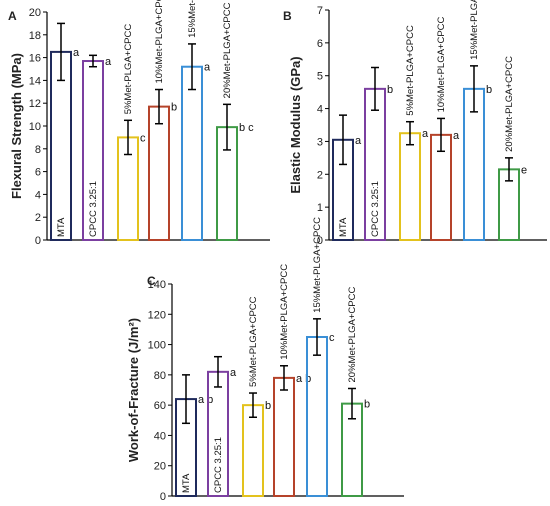 The height and width of the screenshot is (506, 550). What do you see at coordinates (295, 124) in the screenshot?
I see `y-axis-label: Elastic Modulus (GPa)` at bounding box center [295, 124].